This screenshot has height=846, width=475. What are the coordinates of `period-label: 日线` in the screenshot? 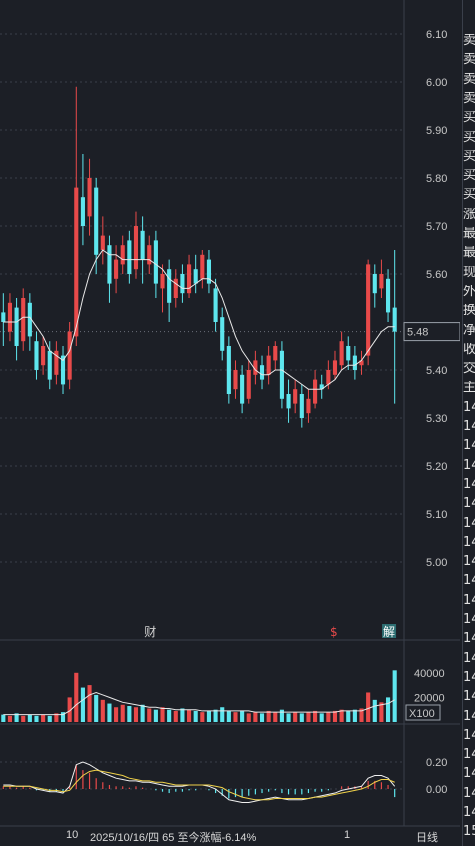 It's located at (427, 838).